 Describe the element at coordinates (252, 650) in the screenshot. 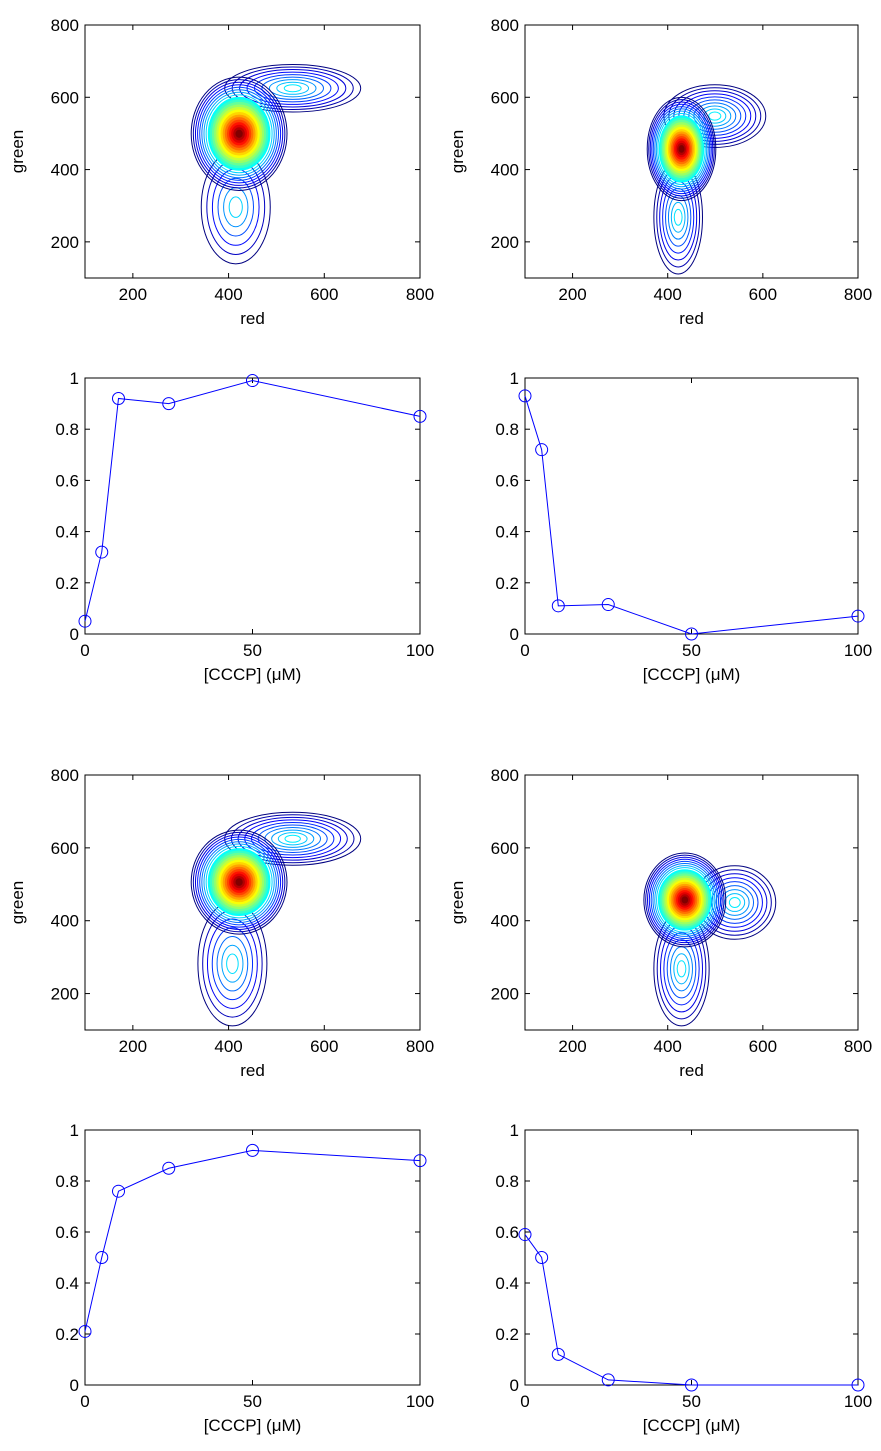

I see `x-tick-label: 50` at that location.